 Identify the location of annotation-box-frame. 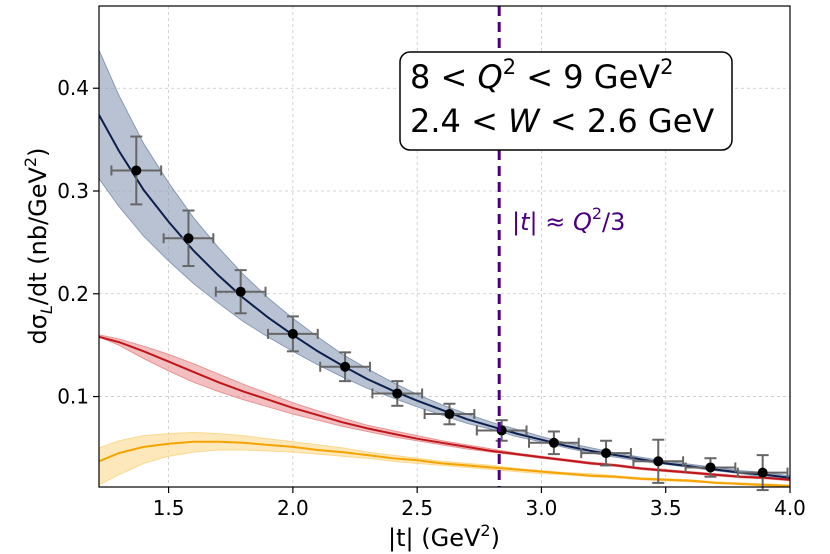
(566, 101).